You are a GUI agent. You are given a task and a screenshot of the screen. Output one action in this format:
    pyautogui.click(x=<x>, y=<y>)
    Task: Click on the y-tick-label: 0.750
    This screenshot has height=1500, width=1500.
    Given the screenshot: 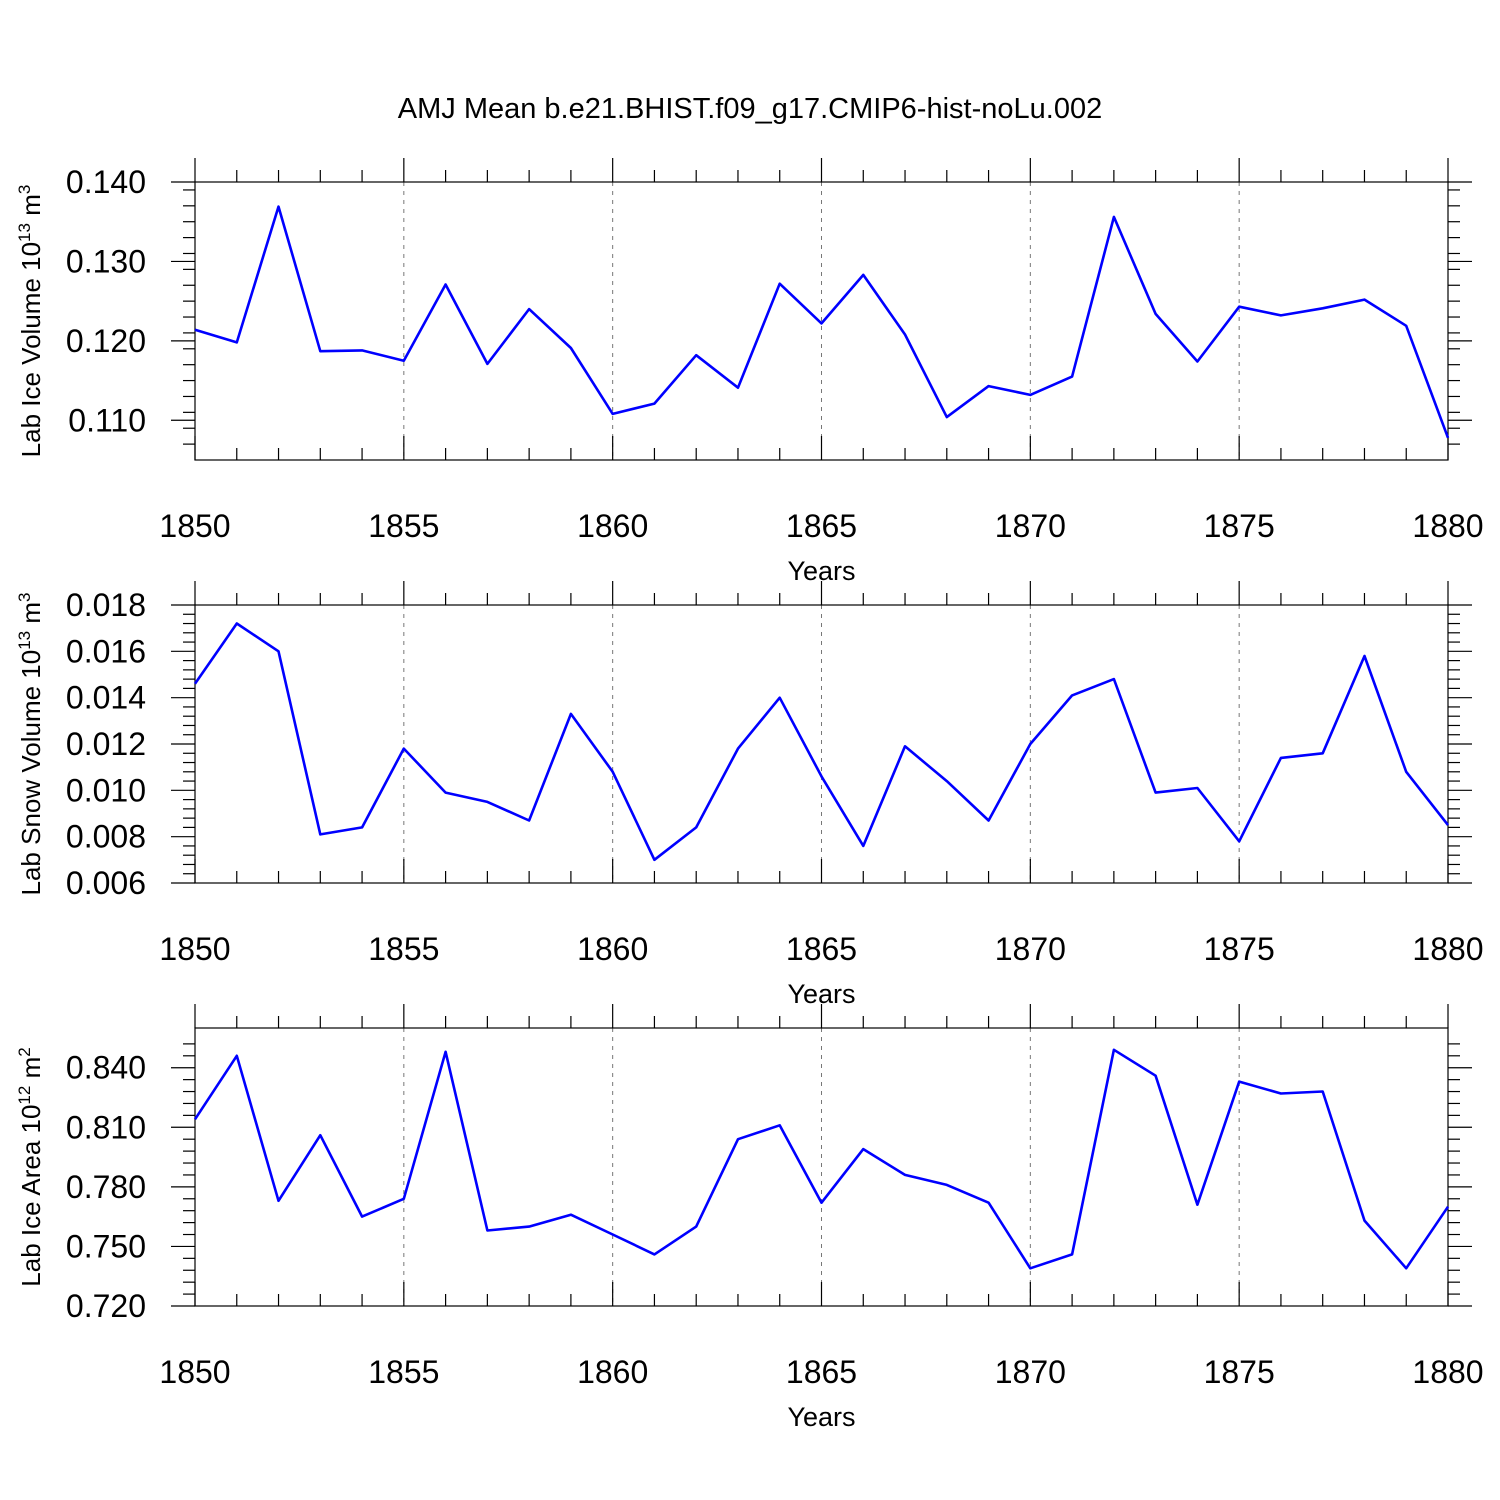 What is the action you would take?
    pyautogui.click(x=106, y=1246)
    